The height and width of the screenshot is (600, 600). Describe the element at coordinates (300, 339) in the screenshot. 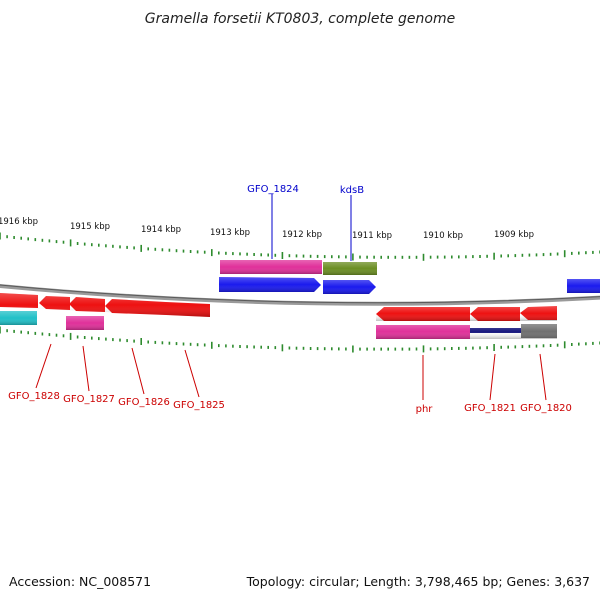

I see `inner-tick-ring` at that location.